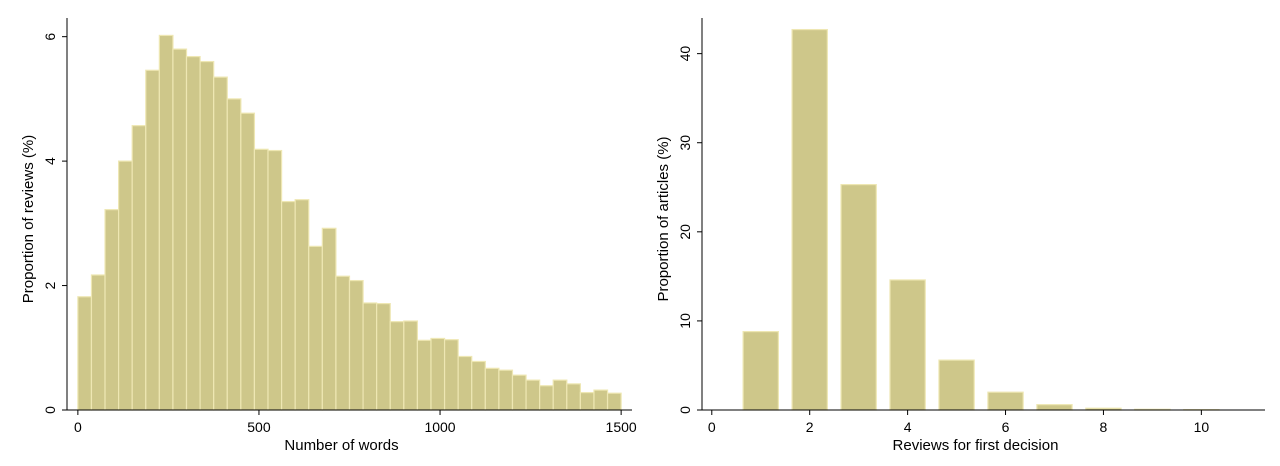 This screenshot has height=466, width=1280. What do you see at coordinates (28, 219) in the screenshot?
I see `y-axis-title: Proportion of reviews (%)` at bounding box center [28, 219].